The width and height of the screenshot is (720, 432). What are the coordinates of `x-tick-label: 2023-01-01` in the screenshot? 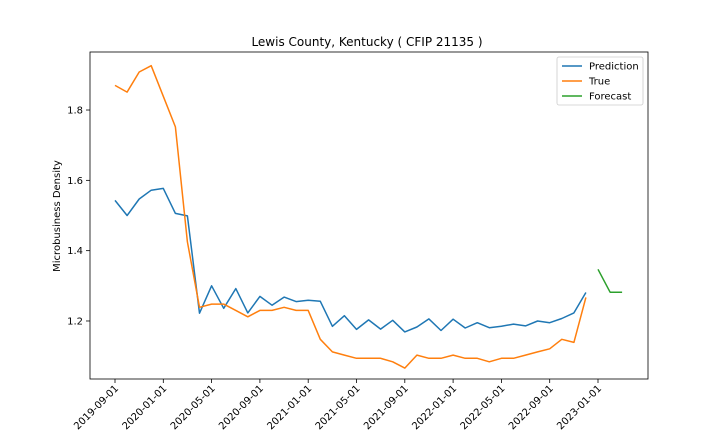 It's located at (579, 407).